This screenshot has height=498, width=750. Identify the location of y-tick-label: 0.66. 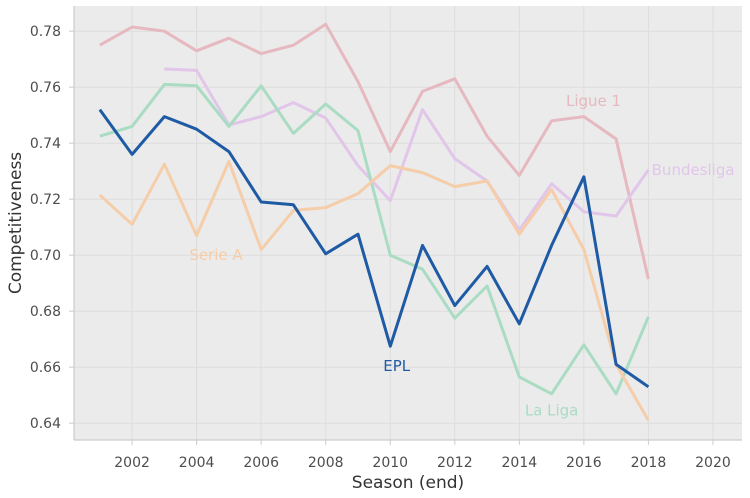
(45, 368).